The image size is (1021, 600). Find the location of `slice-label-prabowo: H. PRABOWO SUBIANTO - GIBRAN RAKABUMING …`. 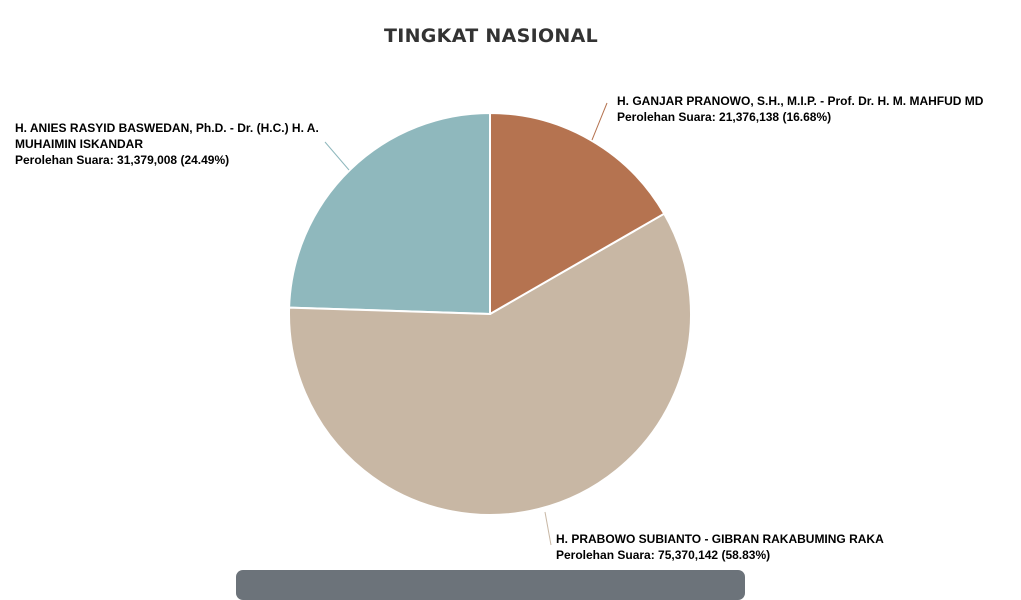

slice-label-prabowo: H. PRABOWO SUBIANTO - GIBRAN RAKABUMING … is located at coordinates (766, 547).